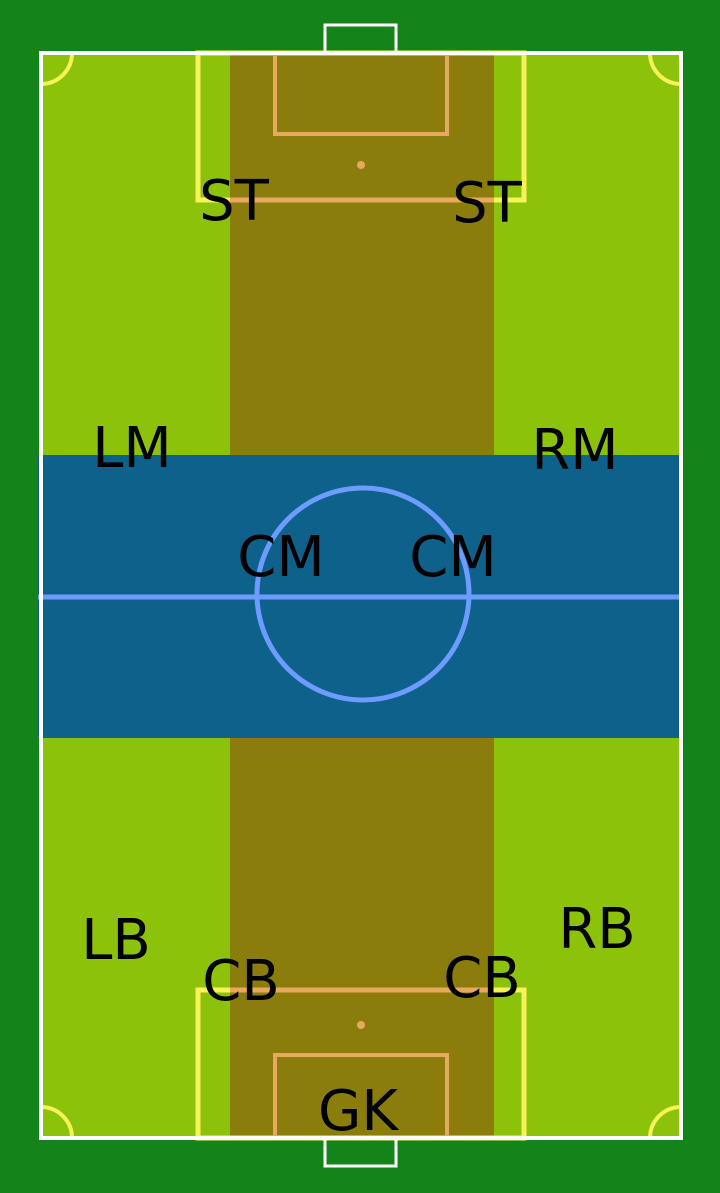  Describe the element at coordinates (574, 450) in the screenshot. I see `position-rm: RM` at that location.